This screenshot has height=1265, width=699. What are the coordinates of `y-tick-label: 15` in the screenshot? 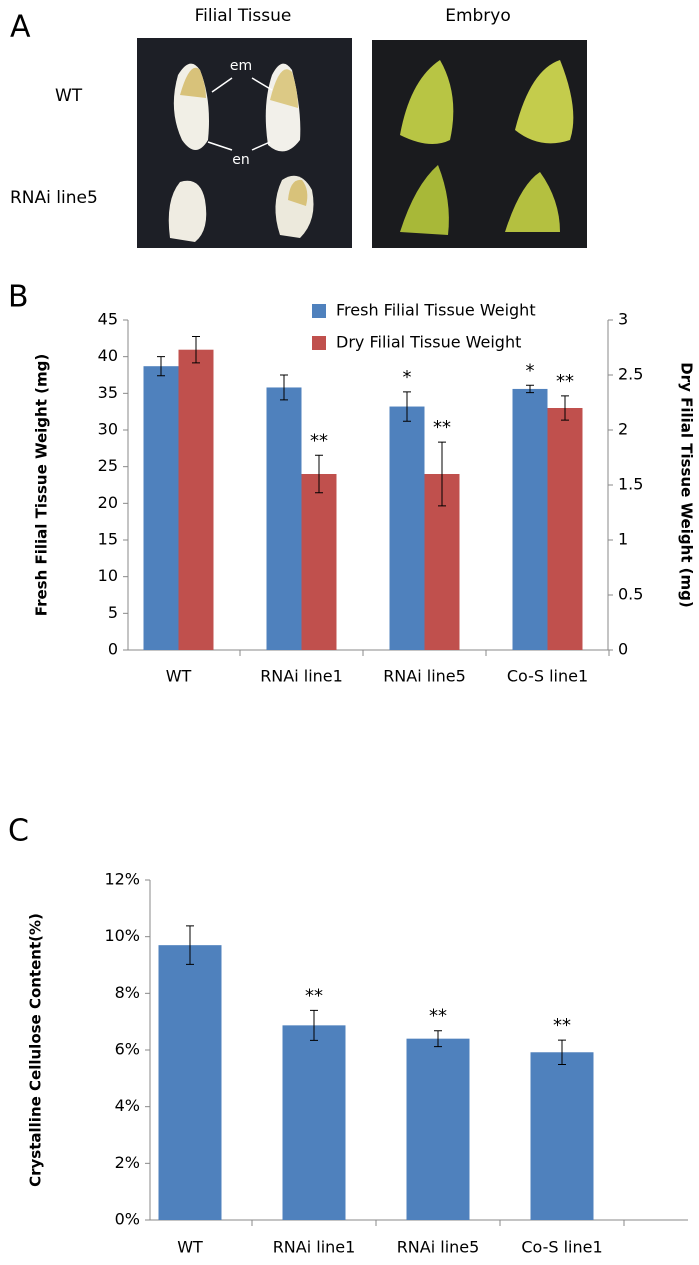 It's located at (108, 539).